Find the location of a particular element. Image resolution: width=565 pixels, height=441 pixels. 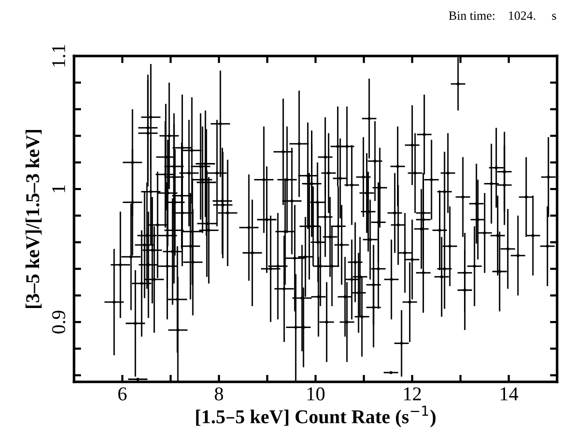

x-tick-label: 8 is located at coordinates (219, 393).